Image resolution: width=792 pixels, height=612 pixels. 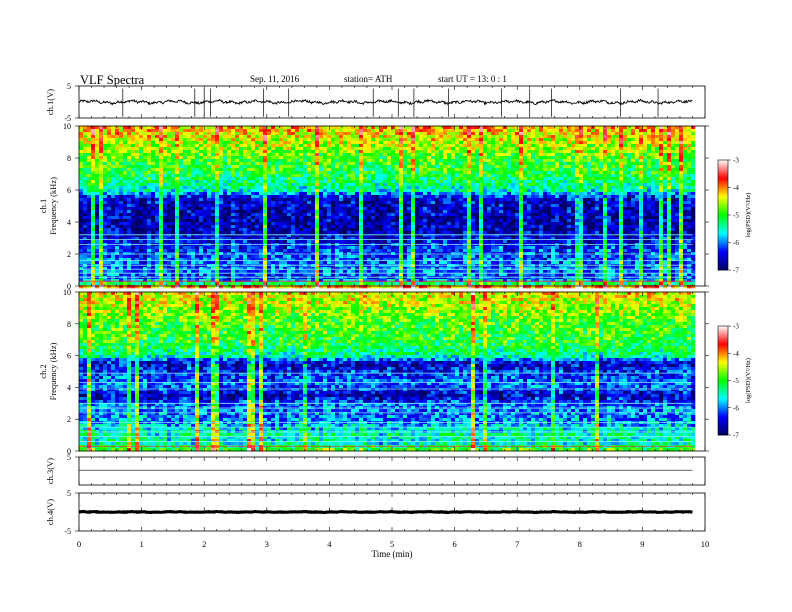 I want to click on station-label: station= ATH, so click(x=368, y=79).